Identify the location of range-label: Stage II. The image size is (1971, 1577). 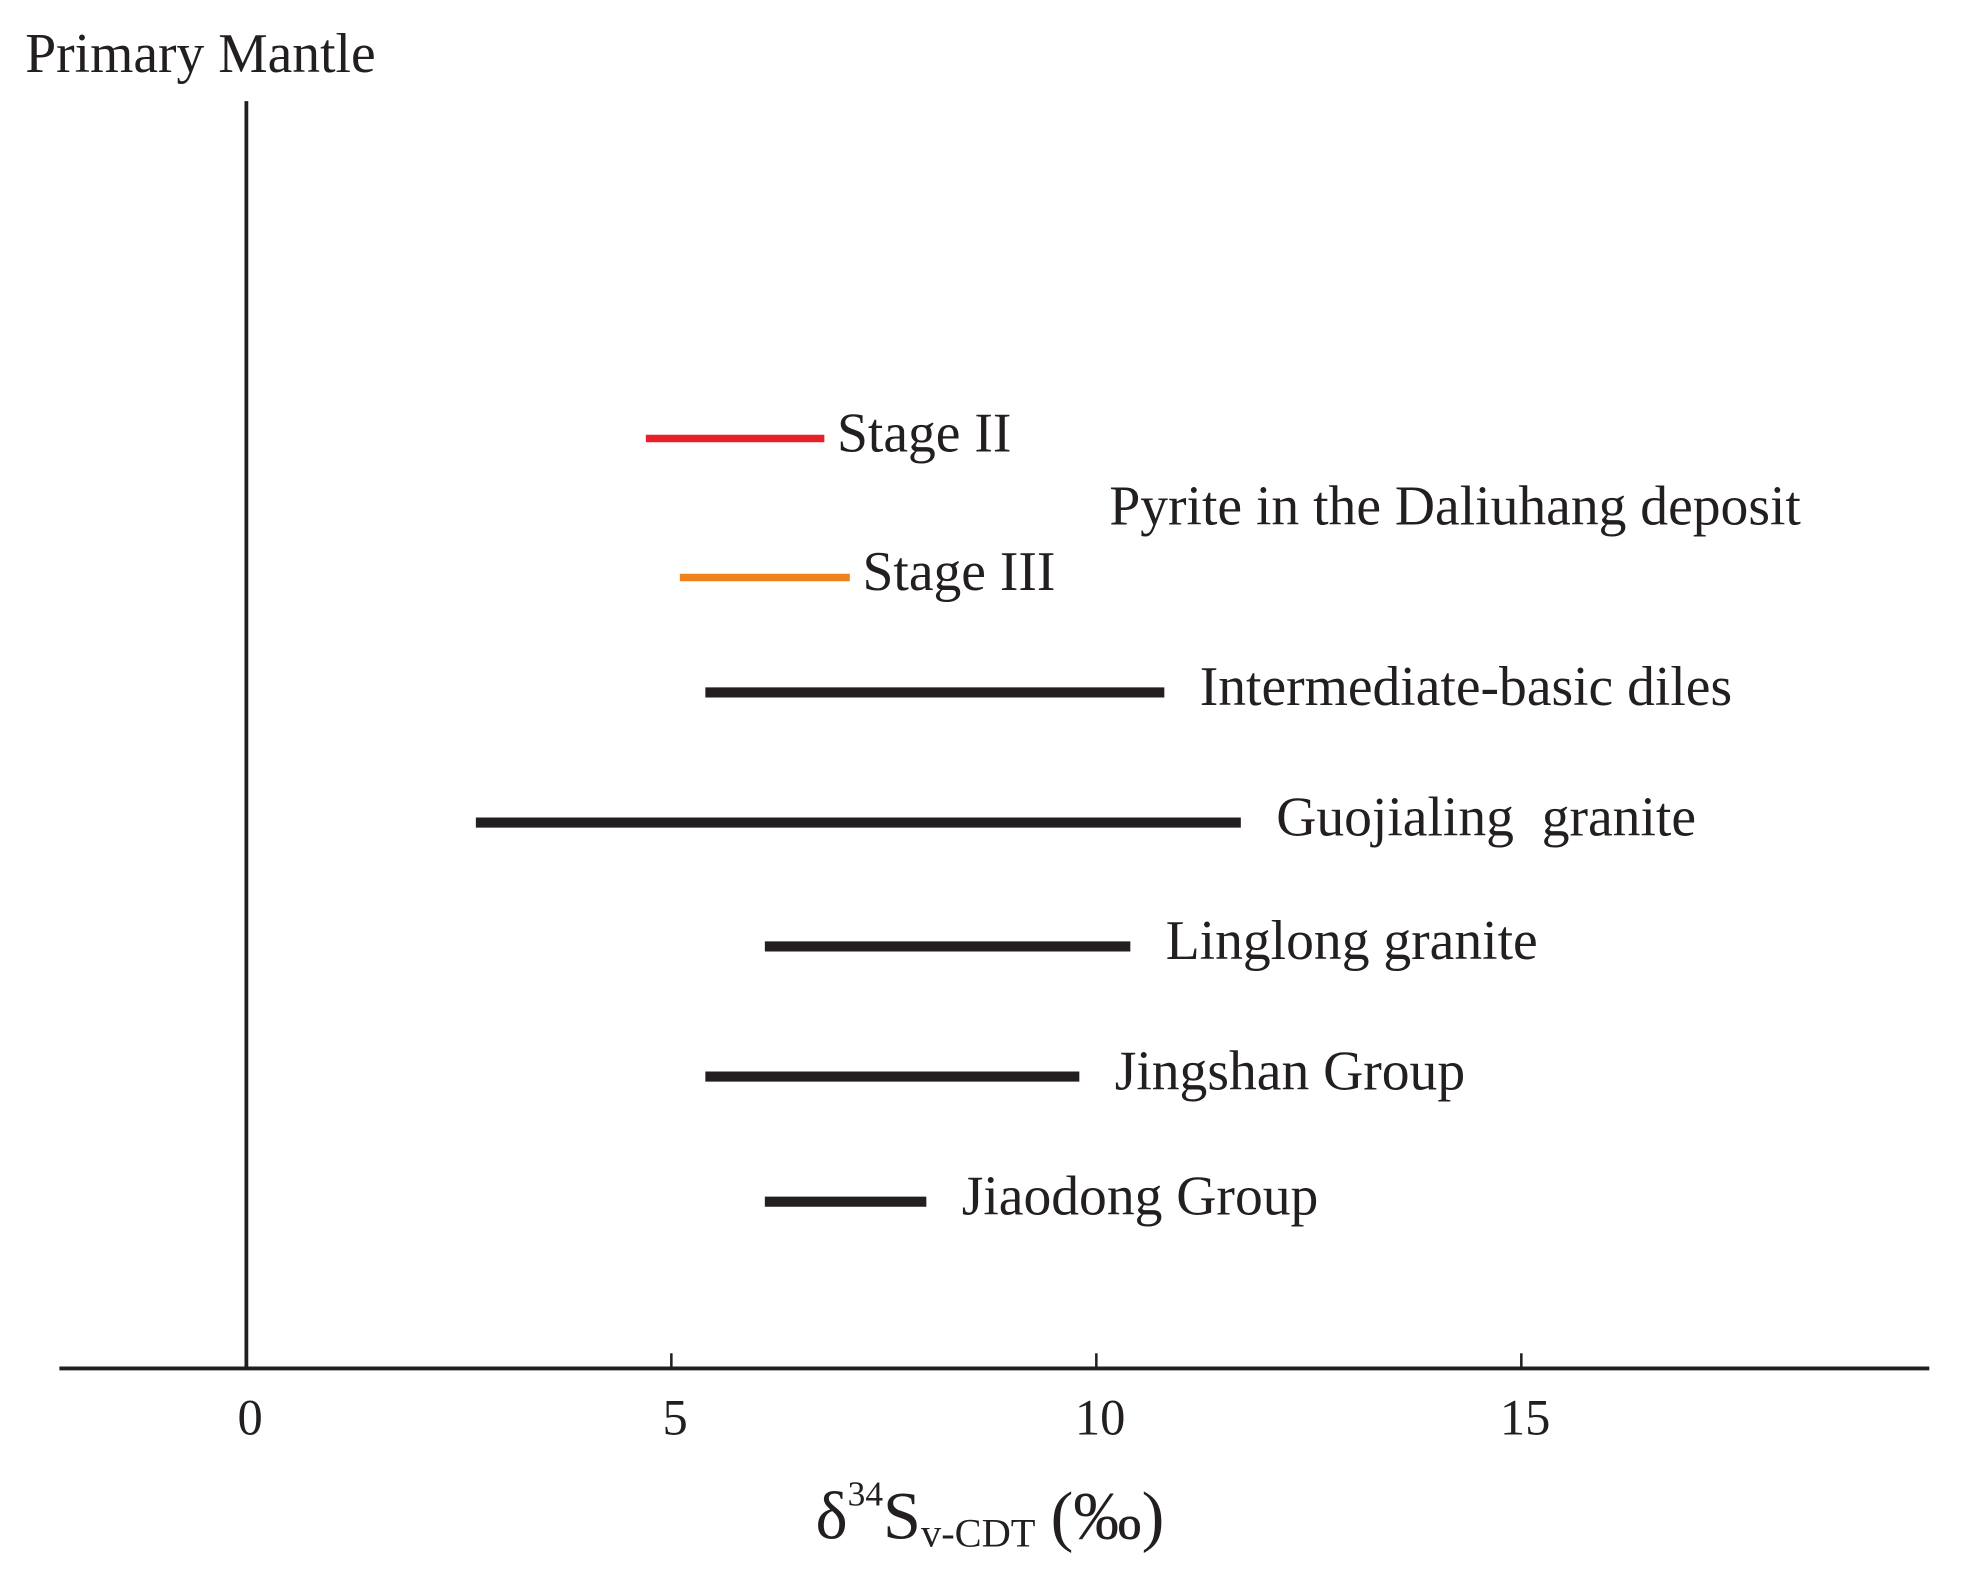
(924, 433).